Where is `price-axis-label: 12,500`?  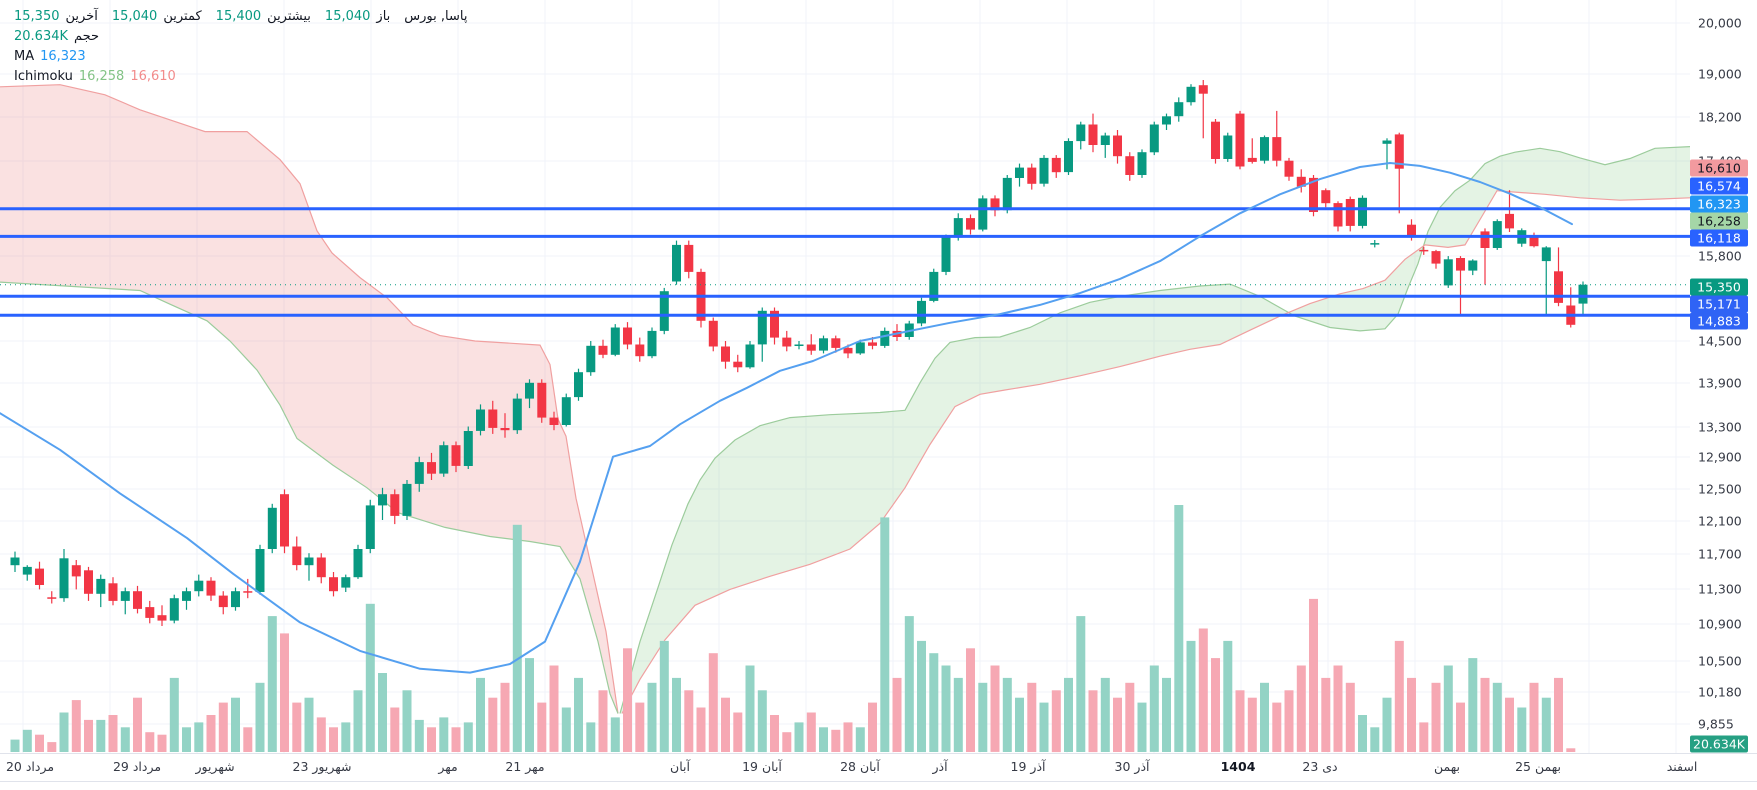 price-axis-label: 12,500 is located at coordinates (1720, 489).